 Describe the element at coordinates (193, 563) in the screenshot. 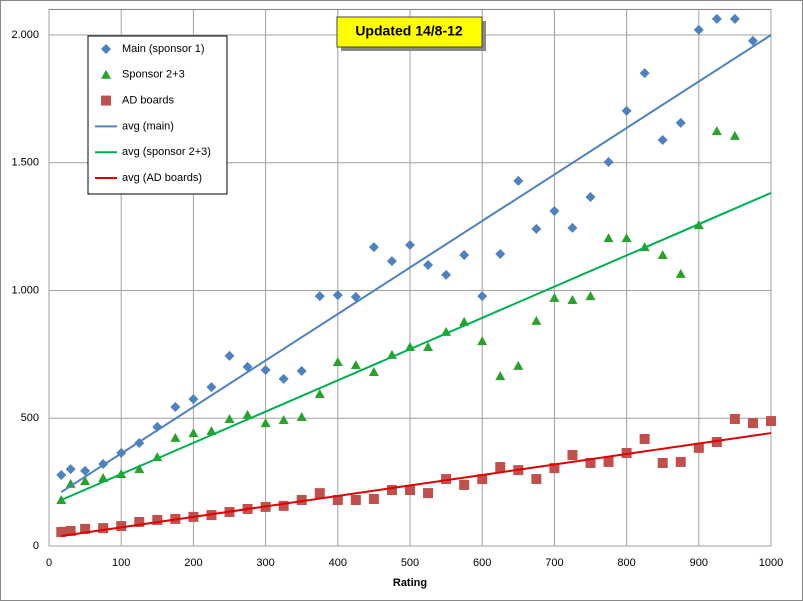

I see `x-tick-label: 200` at that location.